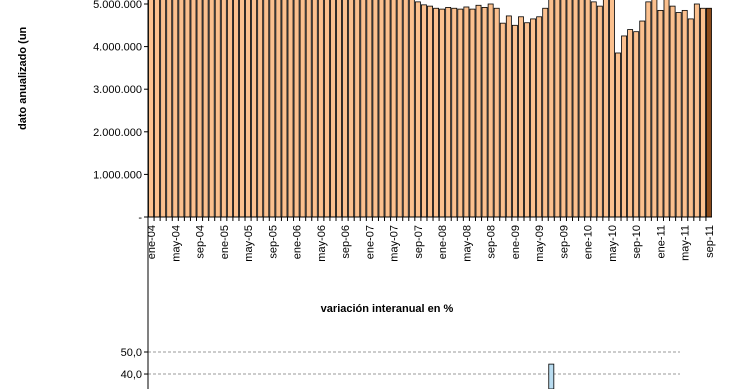  Describe the element at coordinates (467, 243) in the screenshot. I see `x-tick-label: may-08` at that location.